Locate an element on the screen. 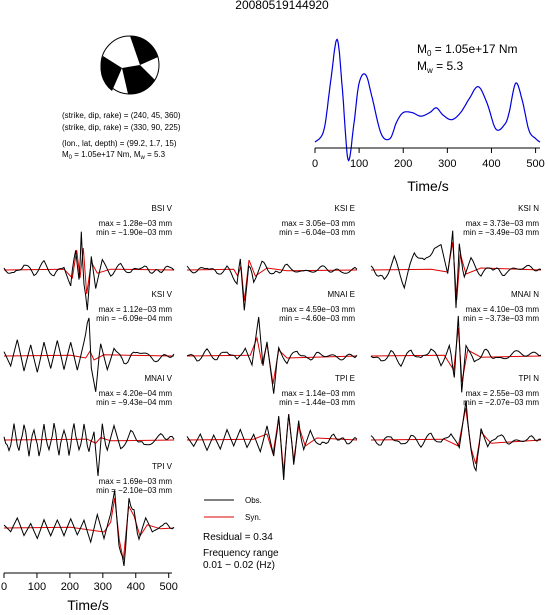 The width and height of the screenshot is (548, 615). mechanism-line-1: (strike, dip, rake) = (240, 45, 360) is located at coordinates (121, 115).